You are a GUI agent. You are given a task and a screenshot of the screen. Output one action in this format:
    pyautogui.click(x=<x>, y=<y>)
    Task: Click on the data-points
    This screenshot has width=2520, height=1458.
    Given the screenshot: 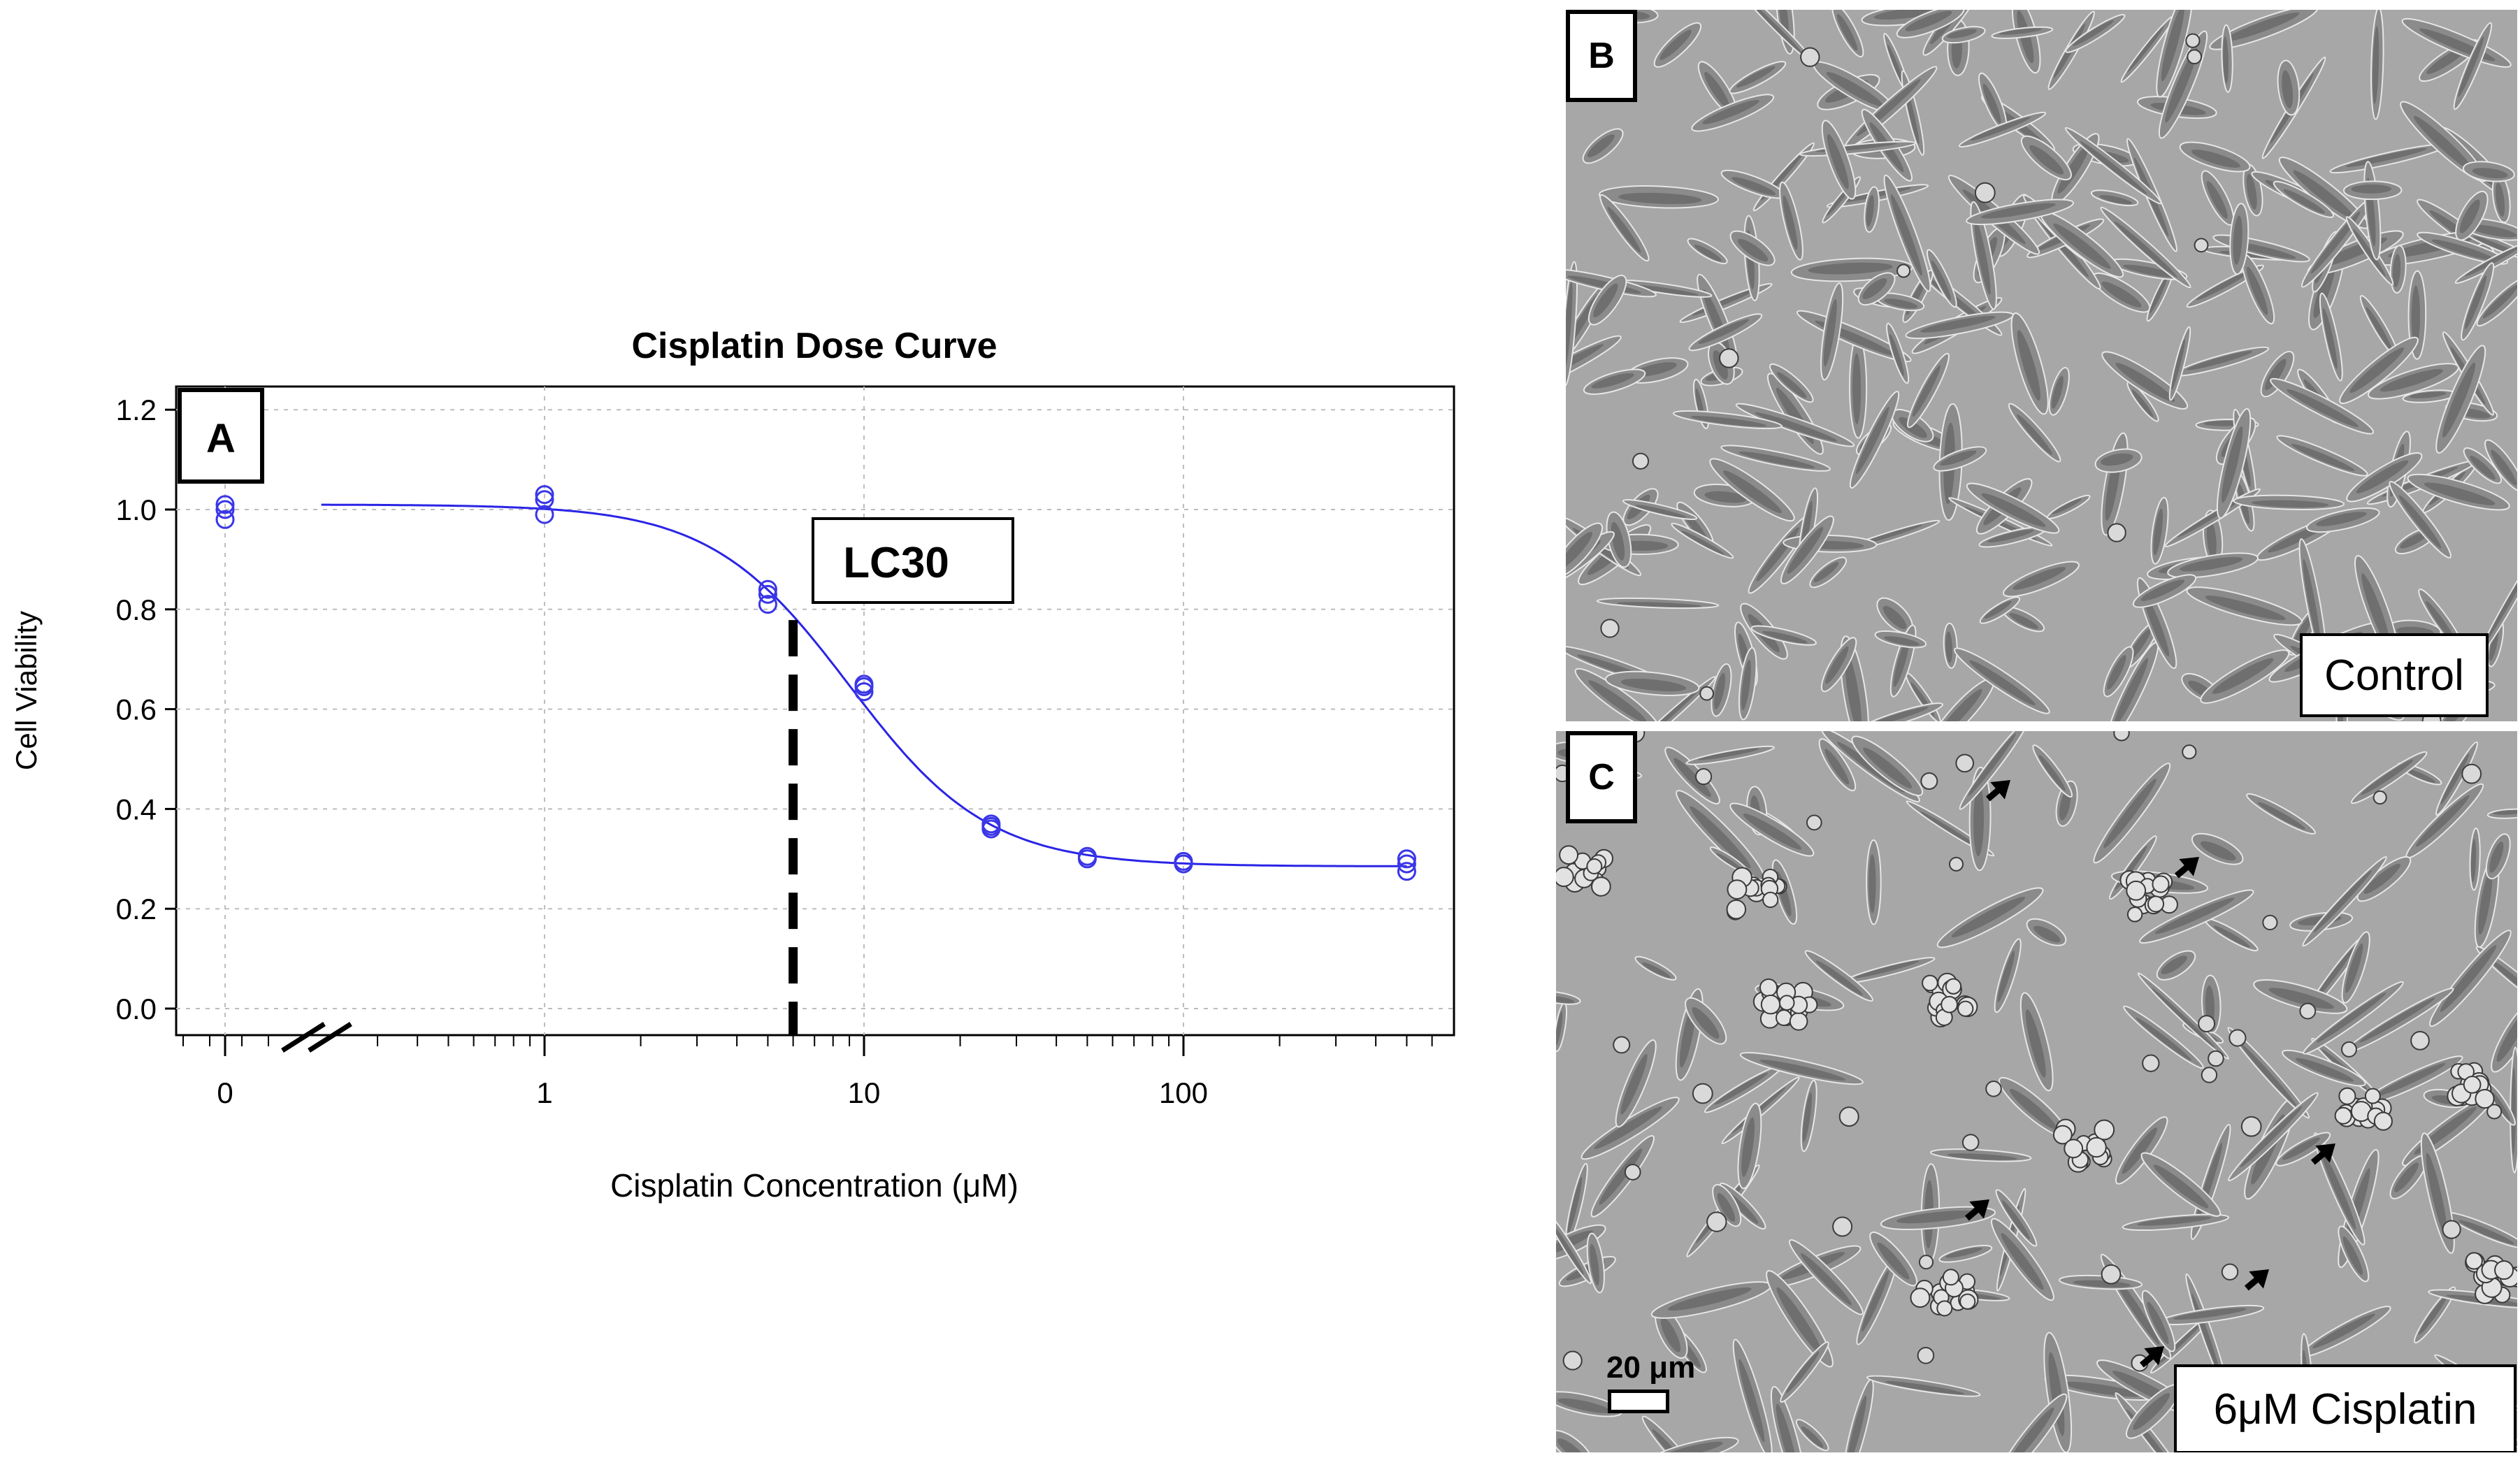 What is the action you would take?
    pyautogui.click(x=816, y=683)
    